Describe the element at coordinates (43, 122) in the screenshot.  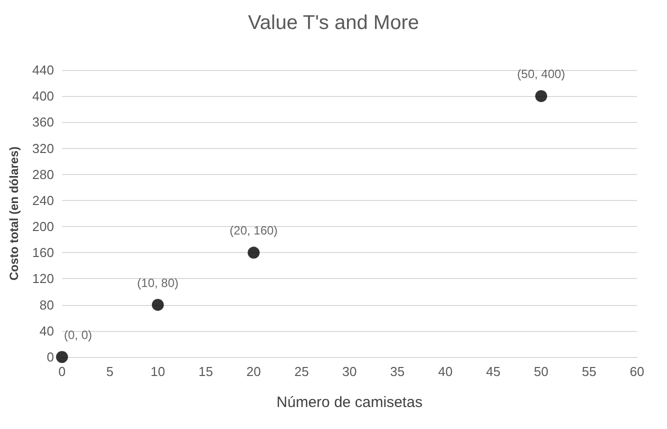
I see `y-tick-label: 360` at that location.